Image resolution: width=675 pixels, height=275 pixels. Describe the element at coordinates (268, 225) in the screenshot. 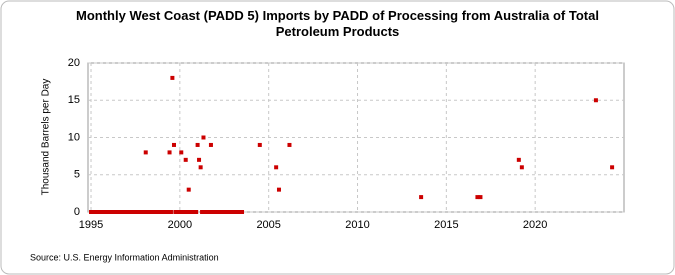

I see `x-tick-label: 2005` at that location.